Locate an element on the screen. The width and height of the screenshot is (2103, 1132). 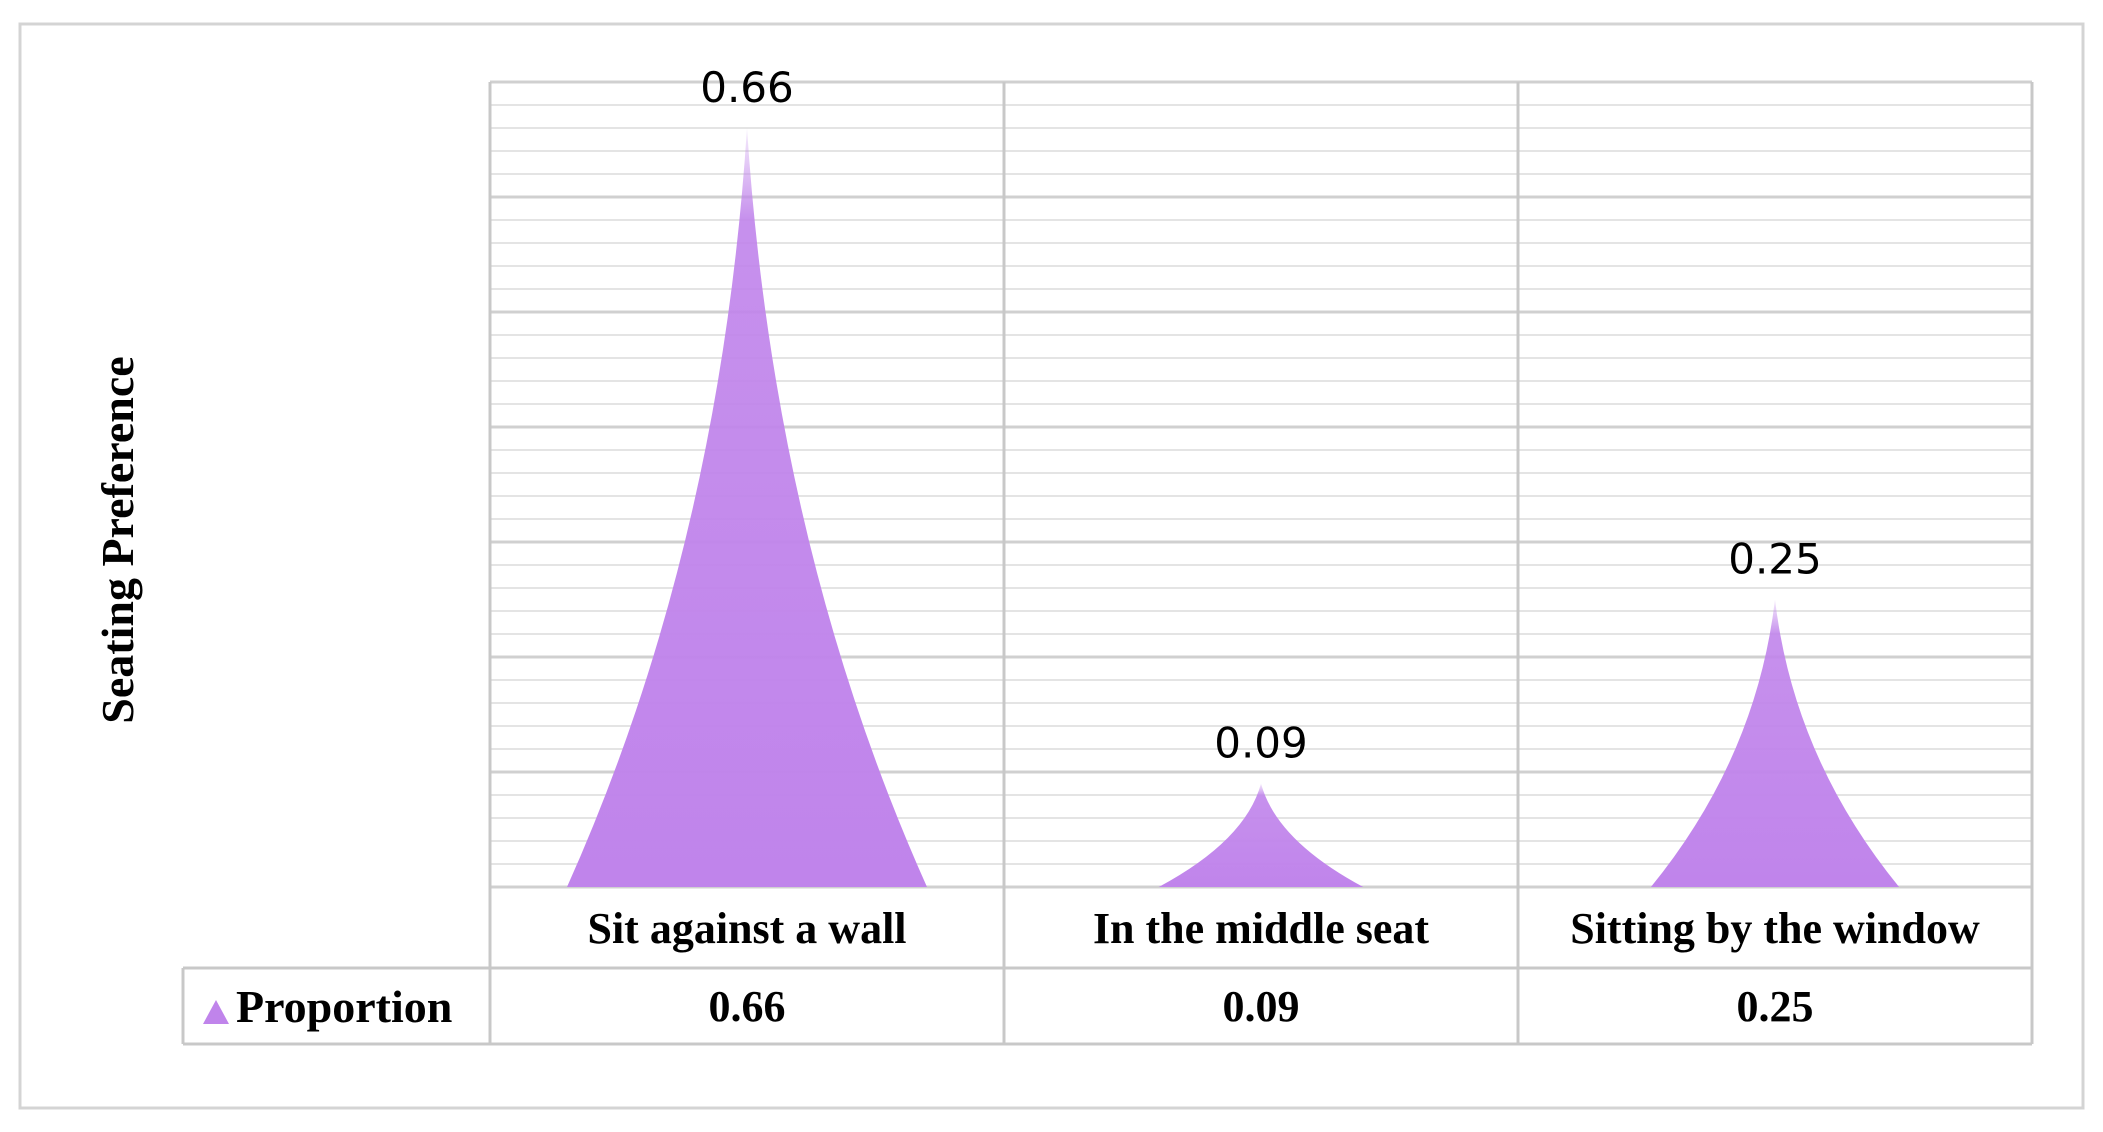
data-label: 0.09 is located at coordinates (1261, 743).